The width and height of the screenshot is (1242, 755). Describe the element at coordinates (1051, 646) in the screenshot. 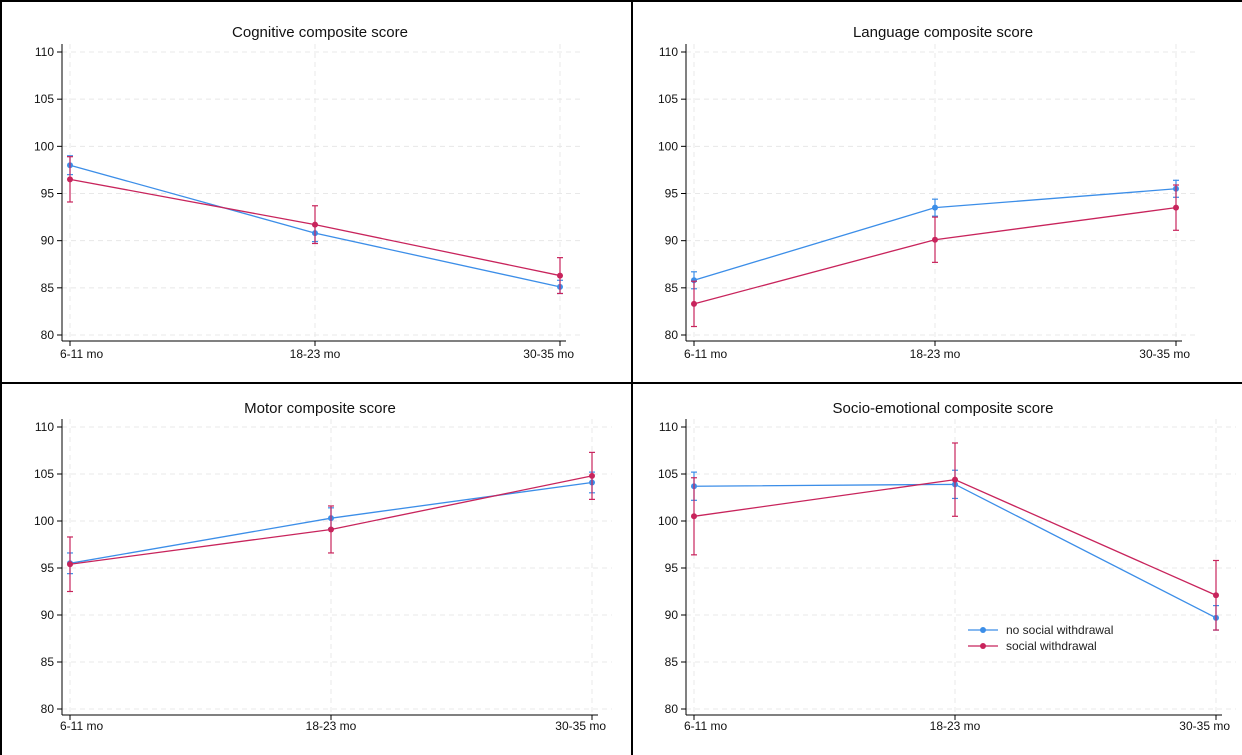

I see `legend-label: social withdrawal` at that location.